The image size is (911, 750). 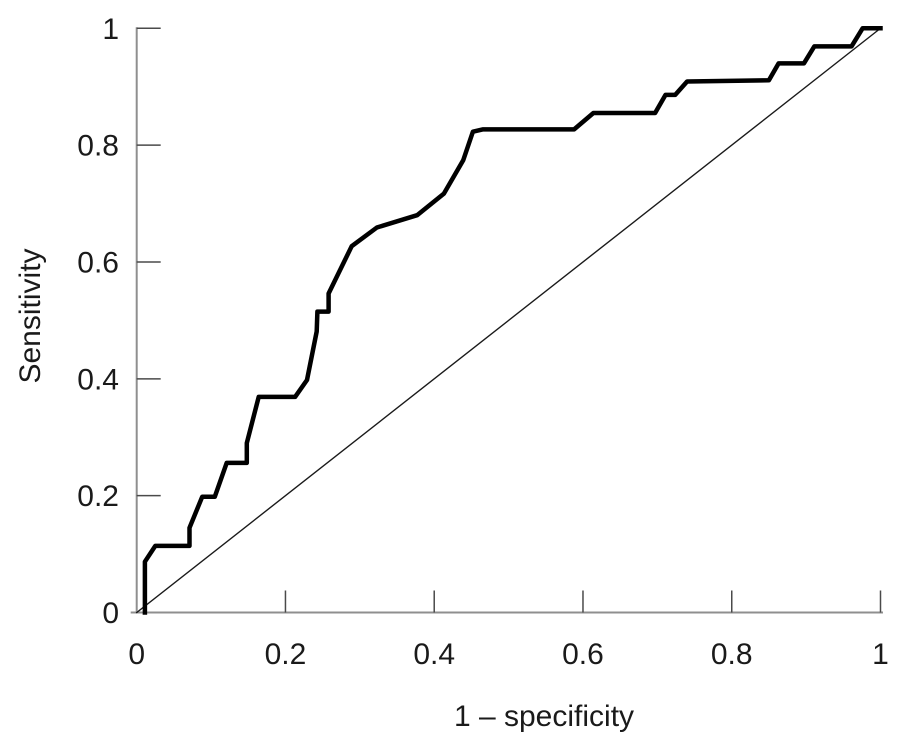 What do you see at coordinates (732, 654) in the screenshot?
I see `x-tick-label: 0.8` at bounding box center [732, 654].